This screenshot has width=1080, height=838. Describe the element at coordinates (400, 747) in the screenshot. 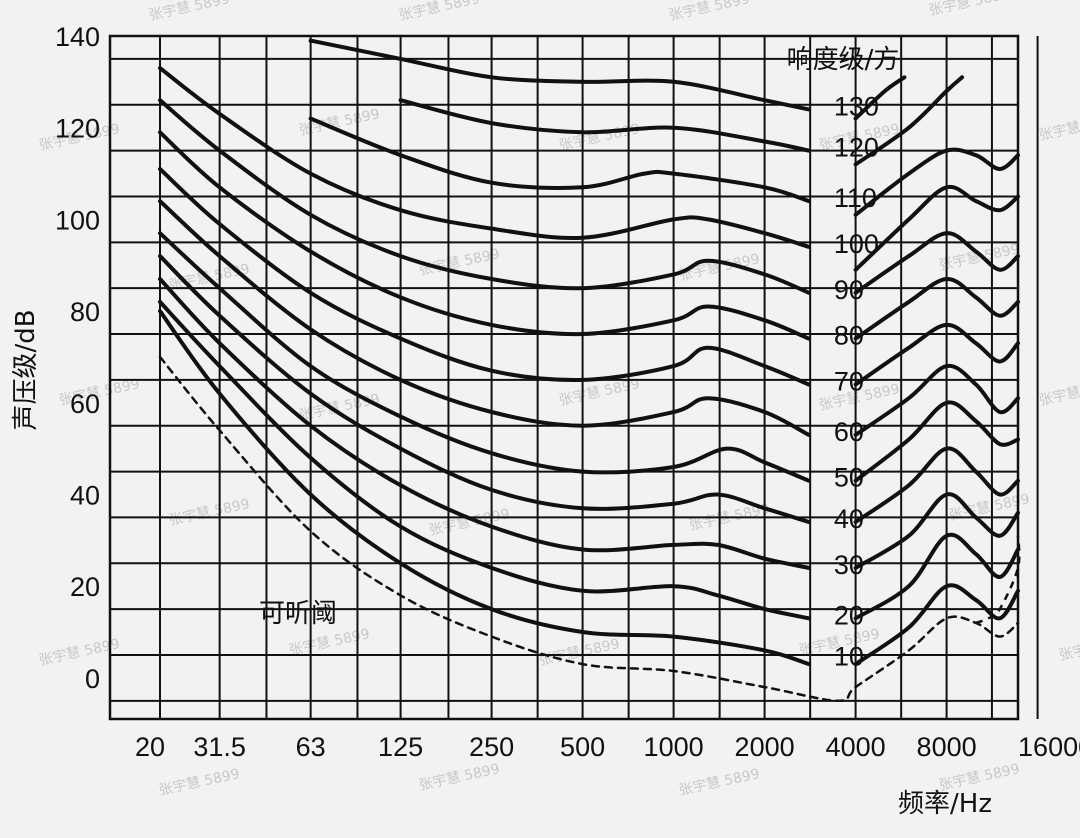

I see `x-tick-label: 125` at that location.